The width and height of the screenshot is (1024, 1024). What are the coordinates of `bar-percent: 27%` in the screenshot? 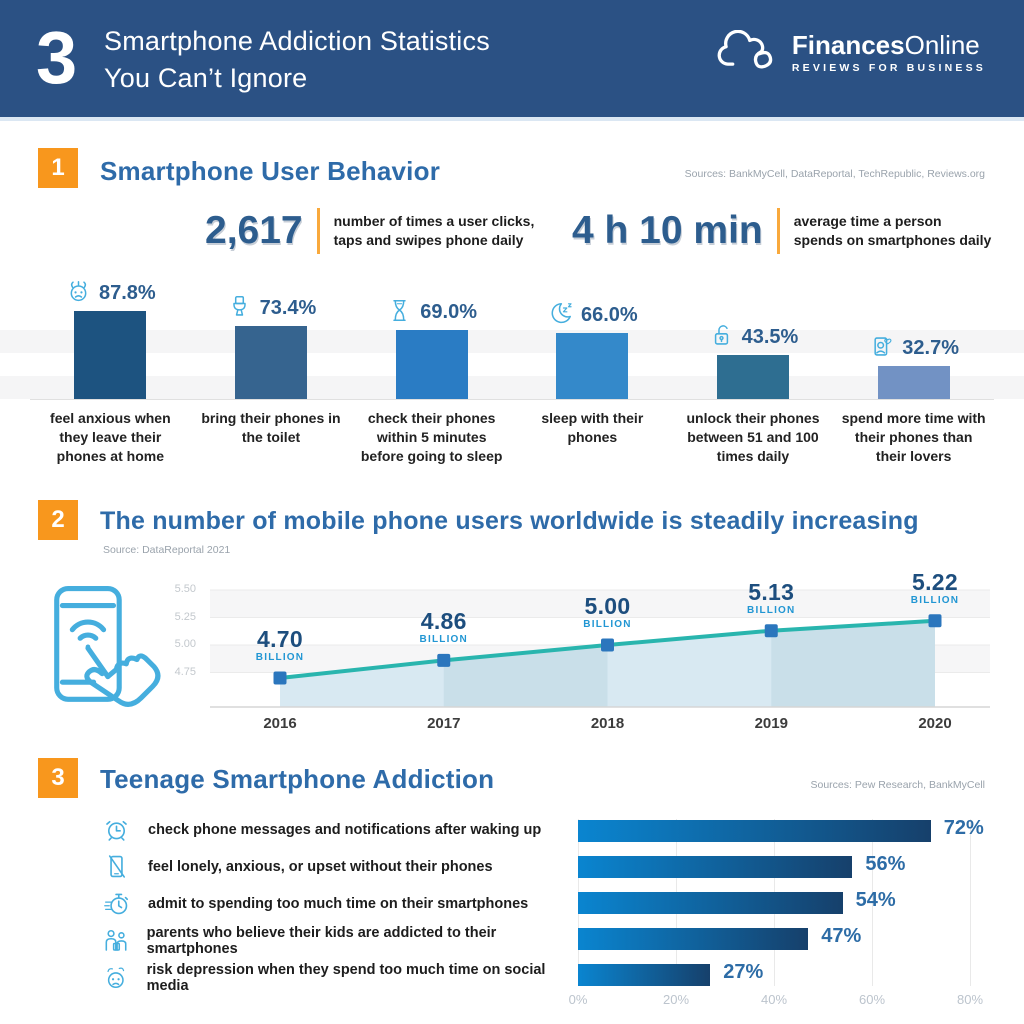 It's located at (743, 972).